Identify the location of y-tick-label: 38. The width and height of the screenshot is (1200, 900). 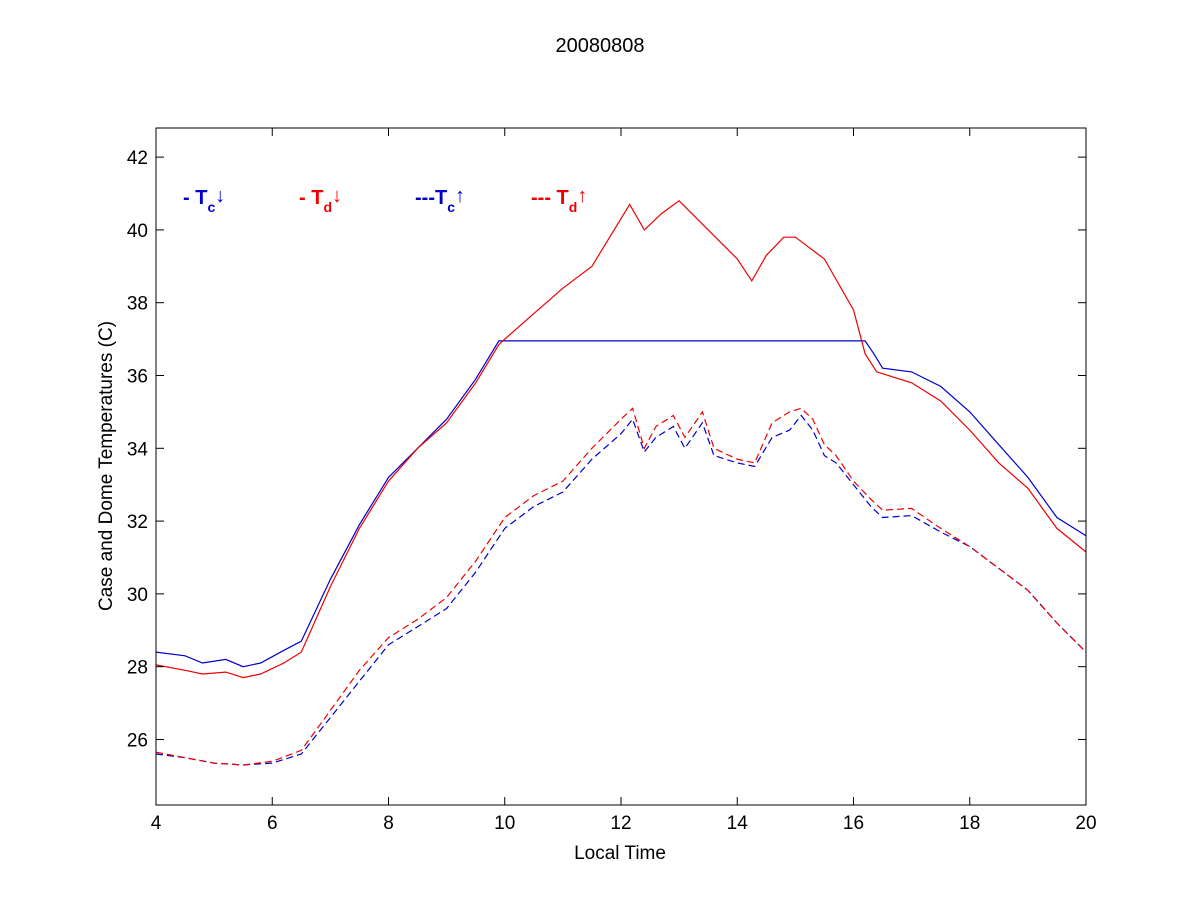
(137, 304).